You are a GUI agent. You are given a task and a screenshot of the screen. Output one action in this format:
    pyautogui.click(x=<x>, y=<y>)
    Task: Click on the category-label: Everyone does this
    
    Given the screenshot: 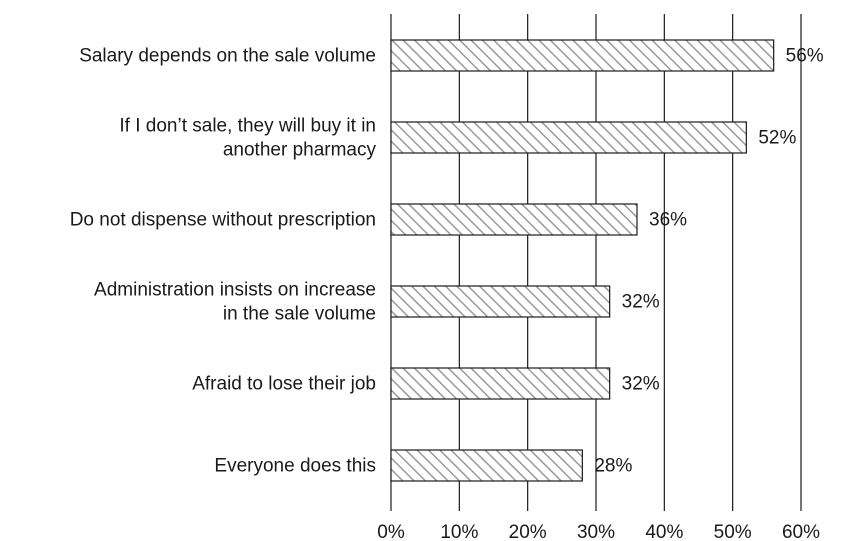 What is the action you would take?
    pyautogui.click(x=295, y=466)
    